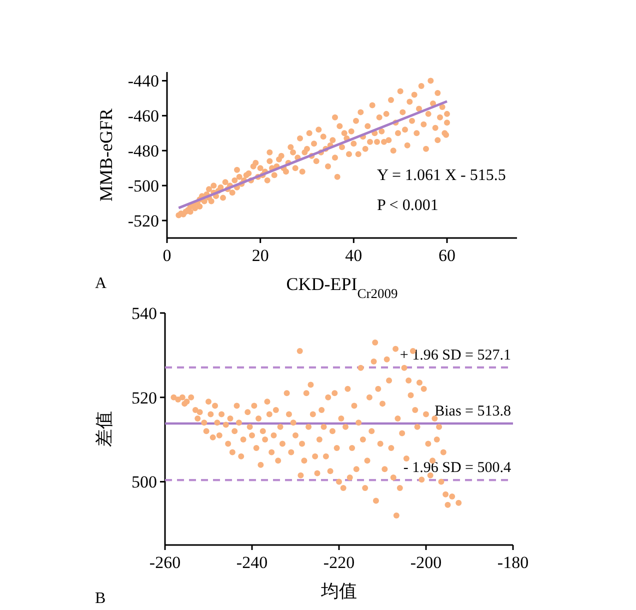  Describe the element at coordinates (252, 562) in the screenshot. I see `x-tick-label: -240` at that location.